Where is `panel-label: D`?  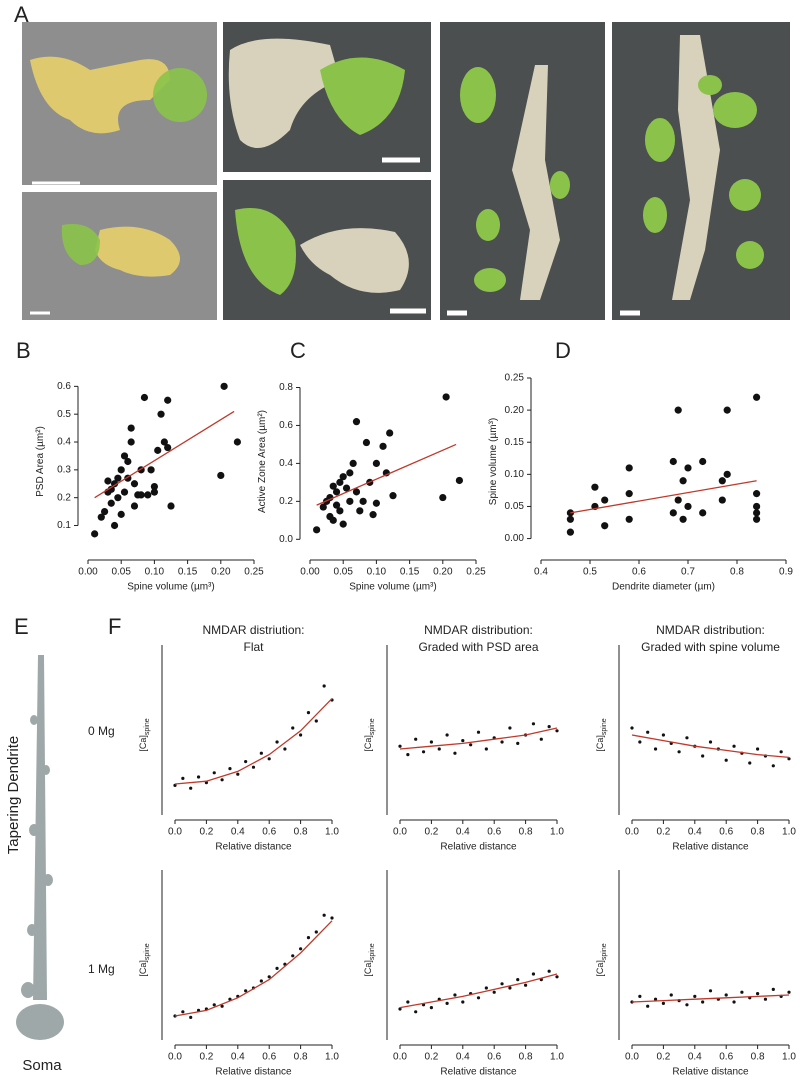
panel-label: D is located at coordinates (563, 350).